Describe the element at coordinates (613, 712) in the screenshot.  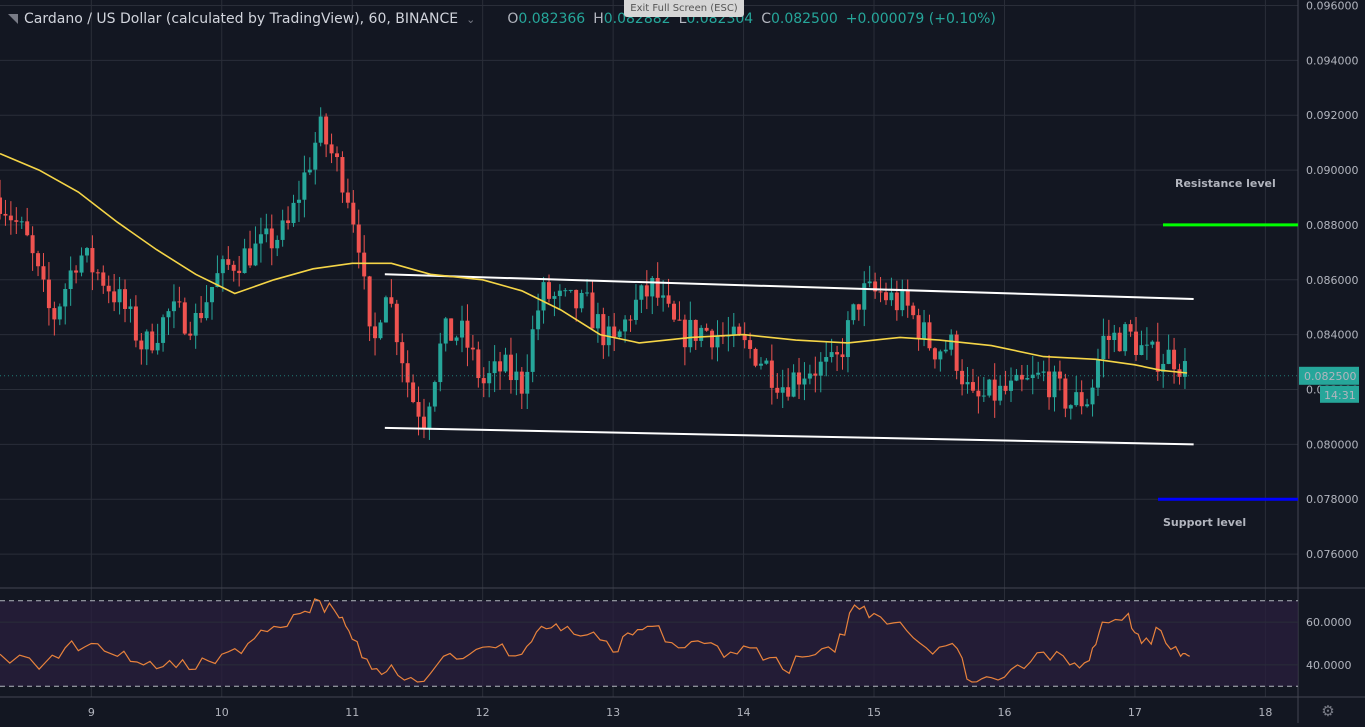
I see `time-tick-label: 13` at that location.